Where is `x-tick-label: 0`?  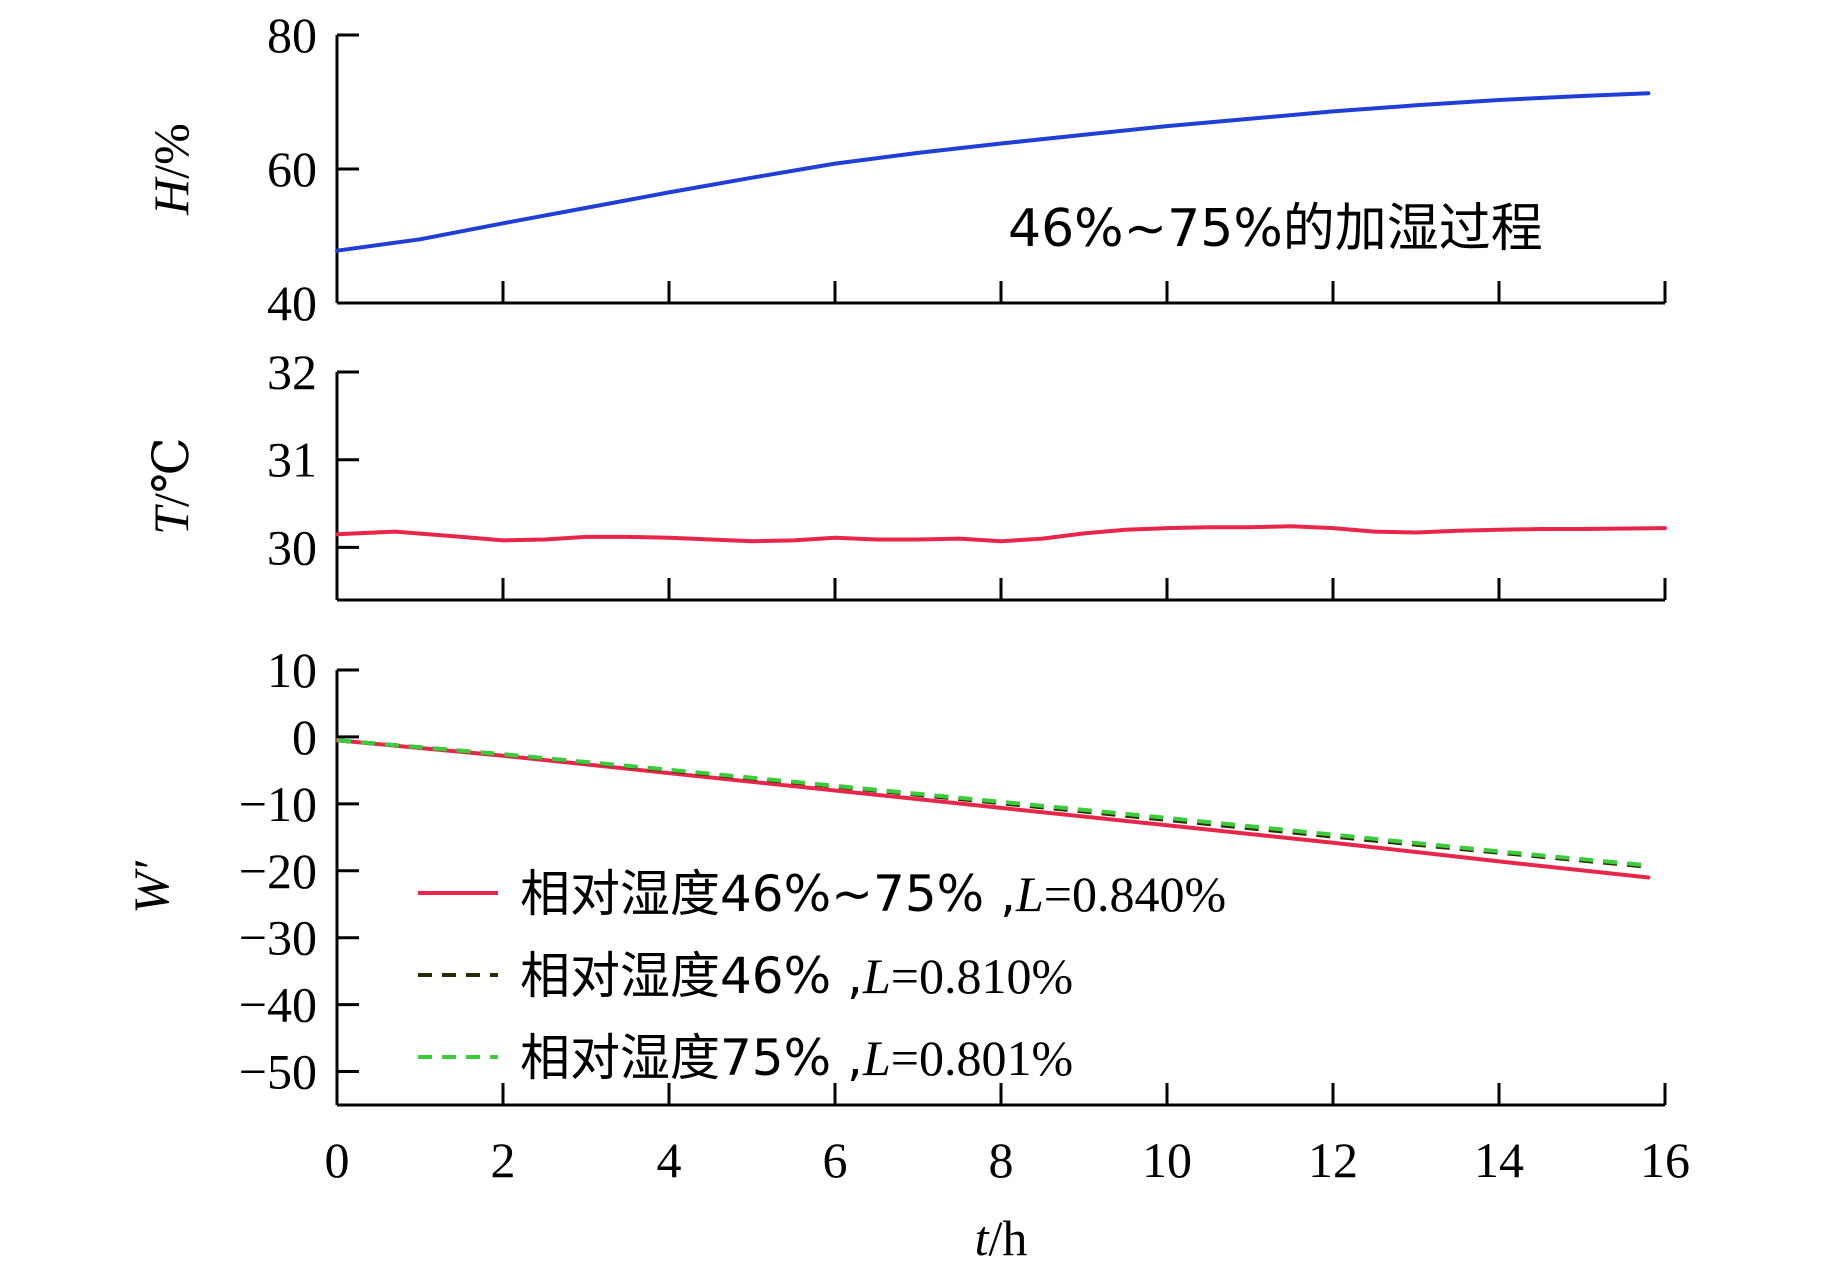
x-tick-label: 0 is located at coordinates (337, 1160).